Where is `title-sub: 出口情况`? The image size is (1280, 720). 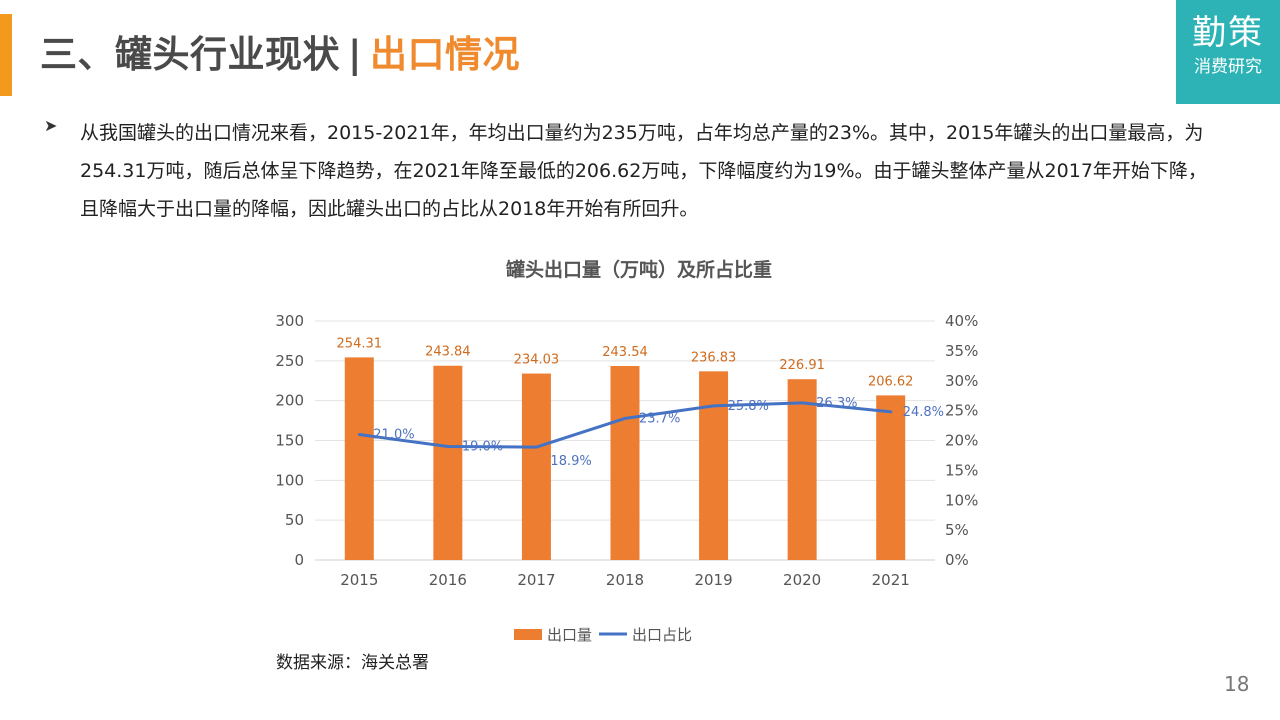
title-sub: 出口情况 is located at coordinates (445, 54).